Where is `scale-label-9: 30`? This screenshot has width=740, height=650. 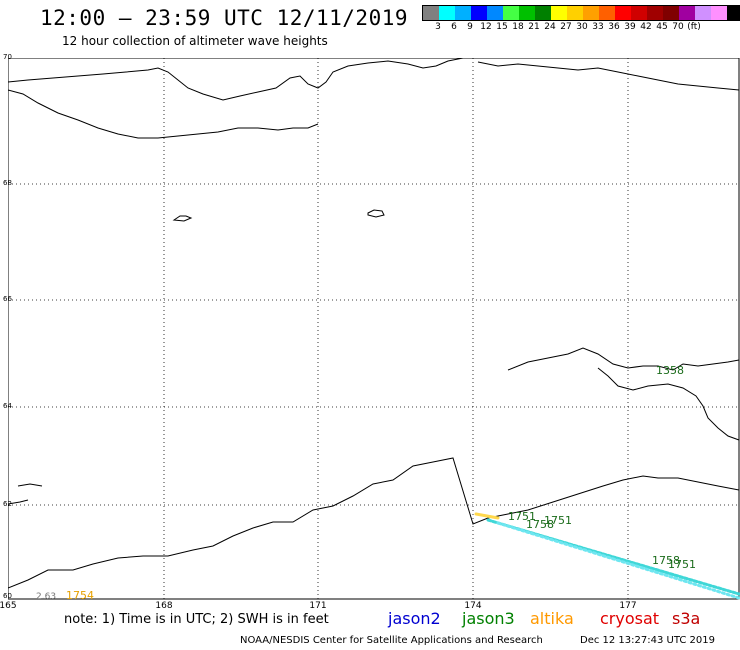 scale-label-9: 30 is located at coordinates (582, 27).